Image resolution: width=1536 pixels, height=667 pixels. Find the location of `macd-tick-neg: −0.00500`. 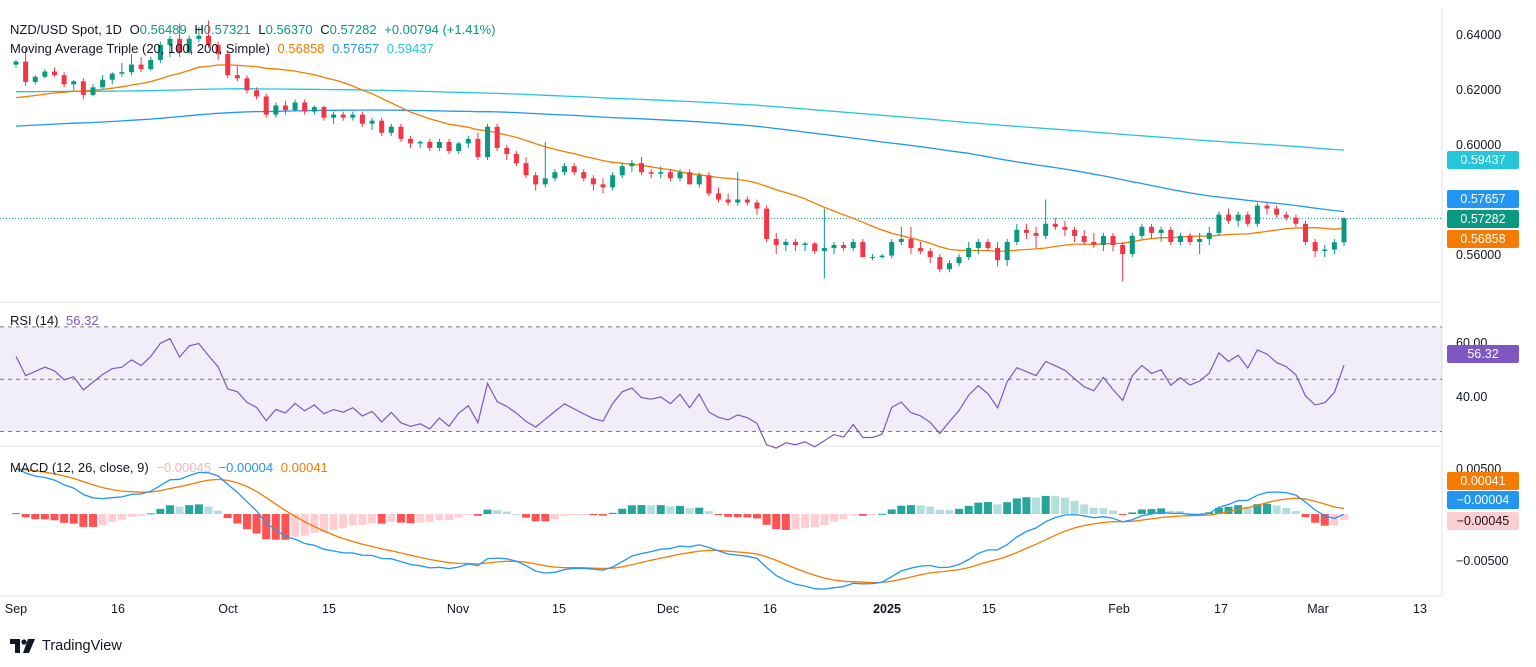

macd-tick-neg: −0.00500 is located at coordinates (1482, 561).